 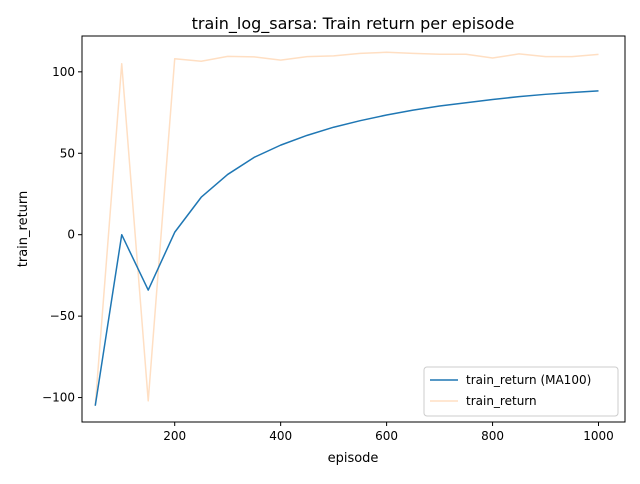 What do you see at coordinates (23, 229) in the screenshot?
I see `y-axis-label: train_return` at bounding box center [23, 229].